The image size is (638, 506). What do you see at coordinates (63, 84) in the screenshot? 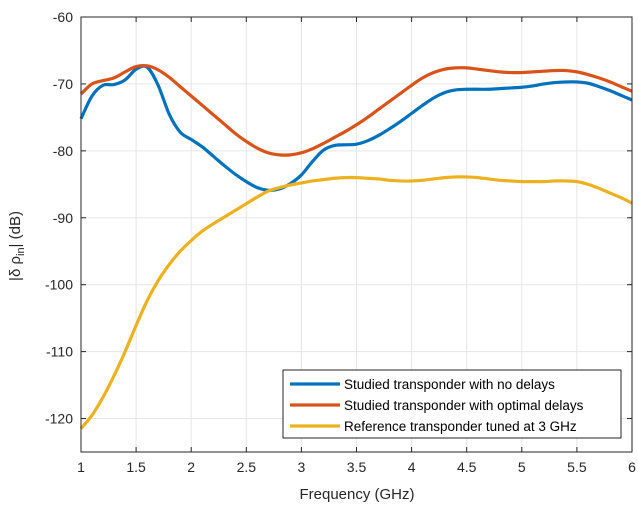
I see `y-tick-label: -70` at bounding box center [63, 84].